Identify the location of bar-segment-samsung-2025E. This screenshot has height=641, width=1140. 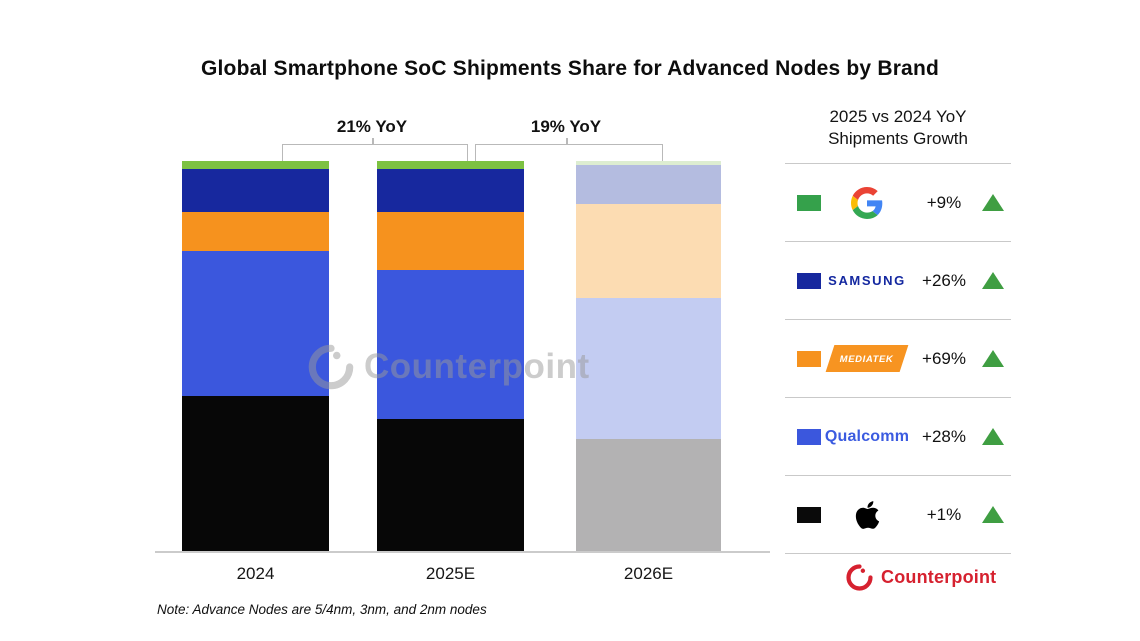
(450, 190).